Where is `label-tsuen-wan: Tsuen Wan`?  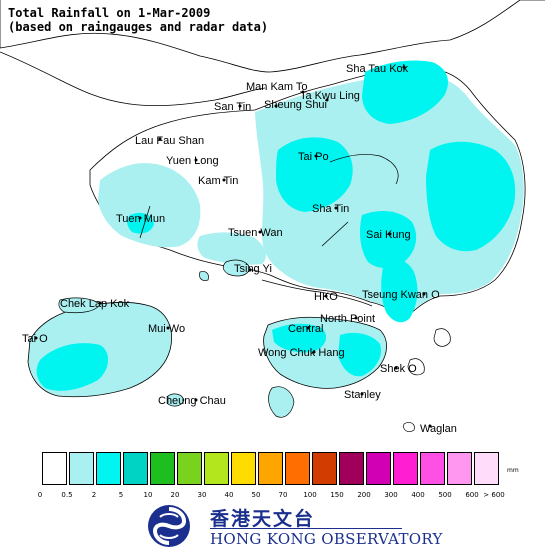
label-tsuen-wan: Tsuen Wan is located at coordinates (255, 233).